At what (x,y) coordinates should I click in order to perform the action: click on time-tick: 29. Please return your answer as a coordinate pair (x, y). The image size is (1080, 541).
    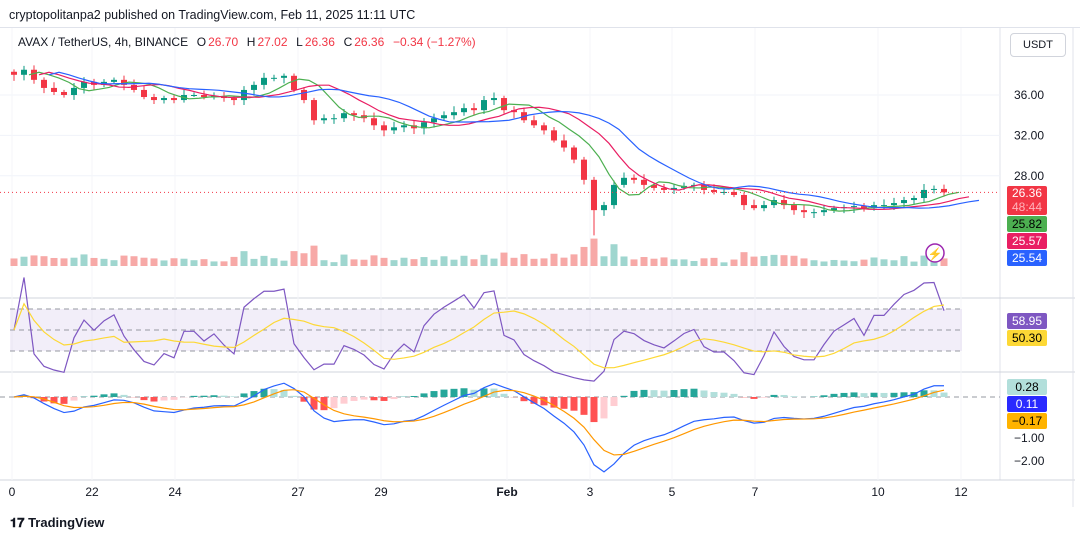
    Looking at the image, I should click on (381, 492).